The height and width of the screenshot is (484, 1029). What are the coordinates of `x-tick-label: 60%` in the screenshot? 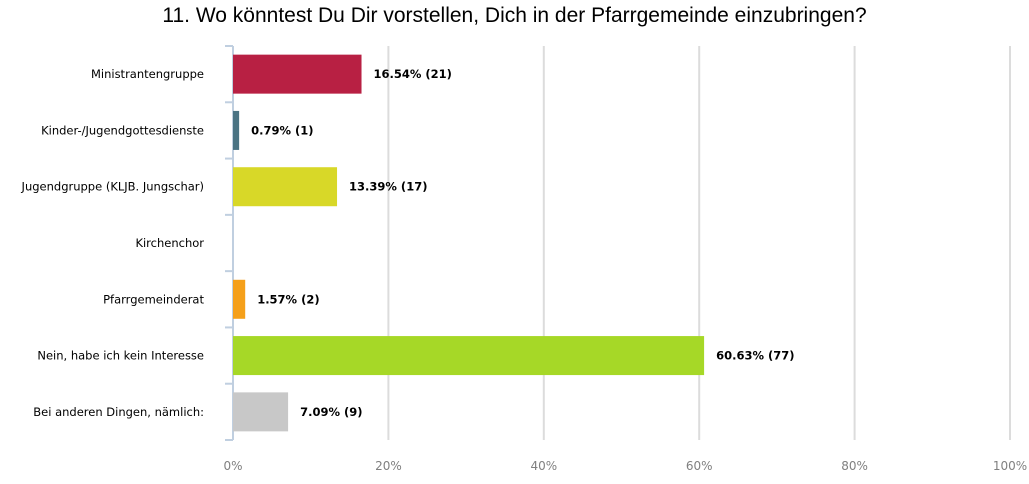 It's located at (699, 466).